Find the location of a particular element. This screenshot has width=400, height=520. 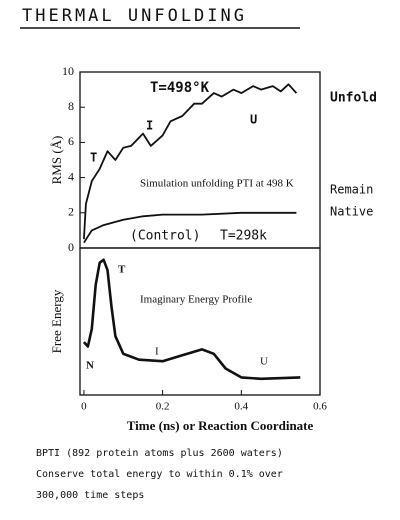

y-tick-label: 10 is located at coordinates (68, 71).